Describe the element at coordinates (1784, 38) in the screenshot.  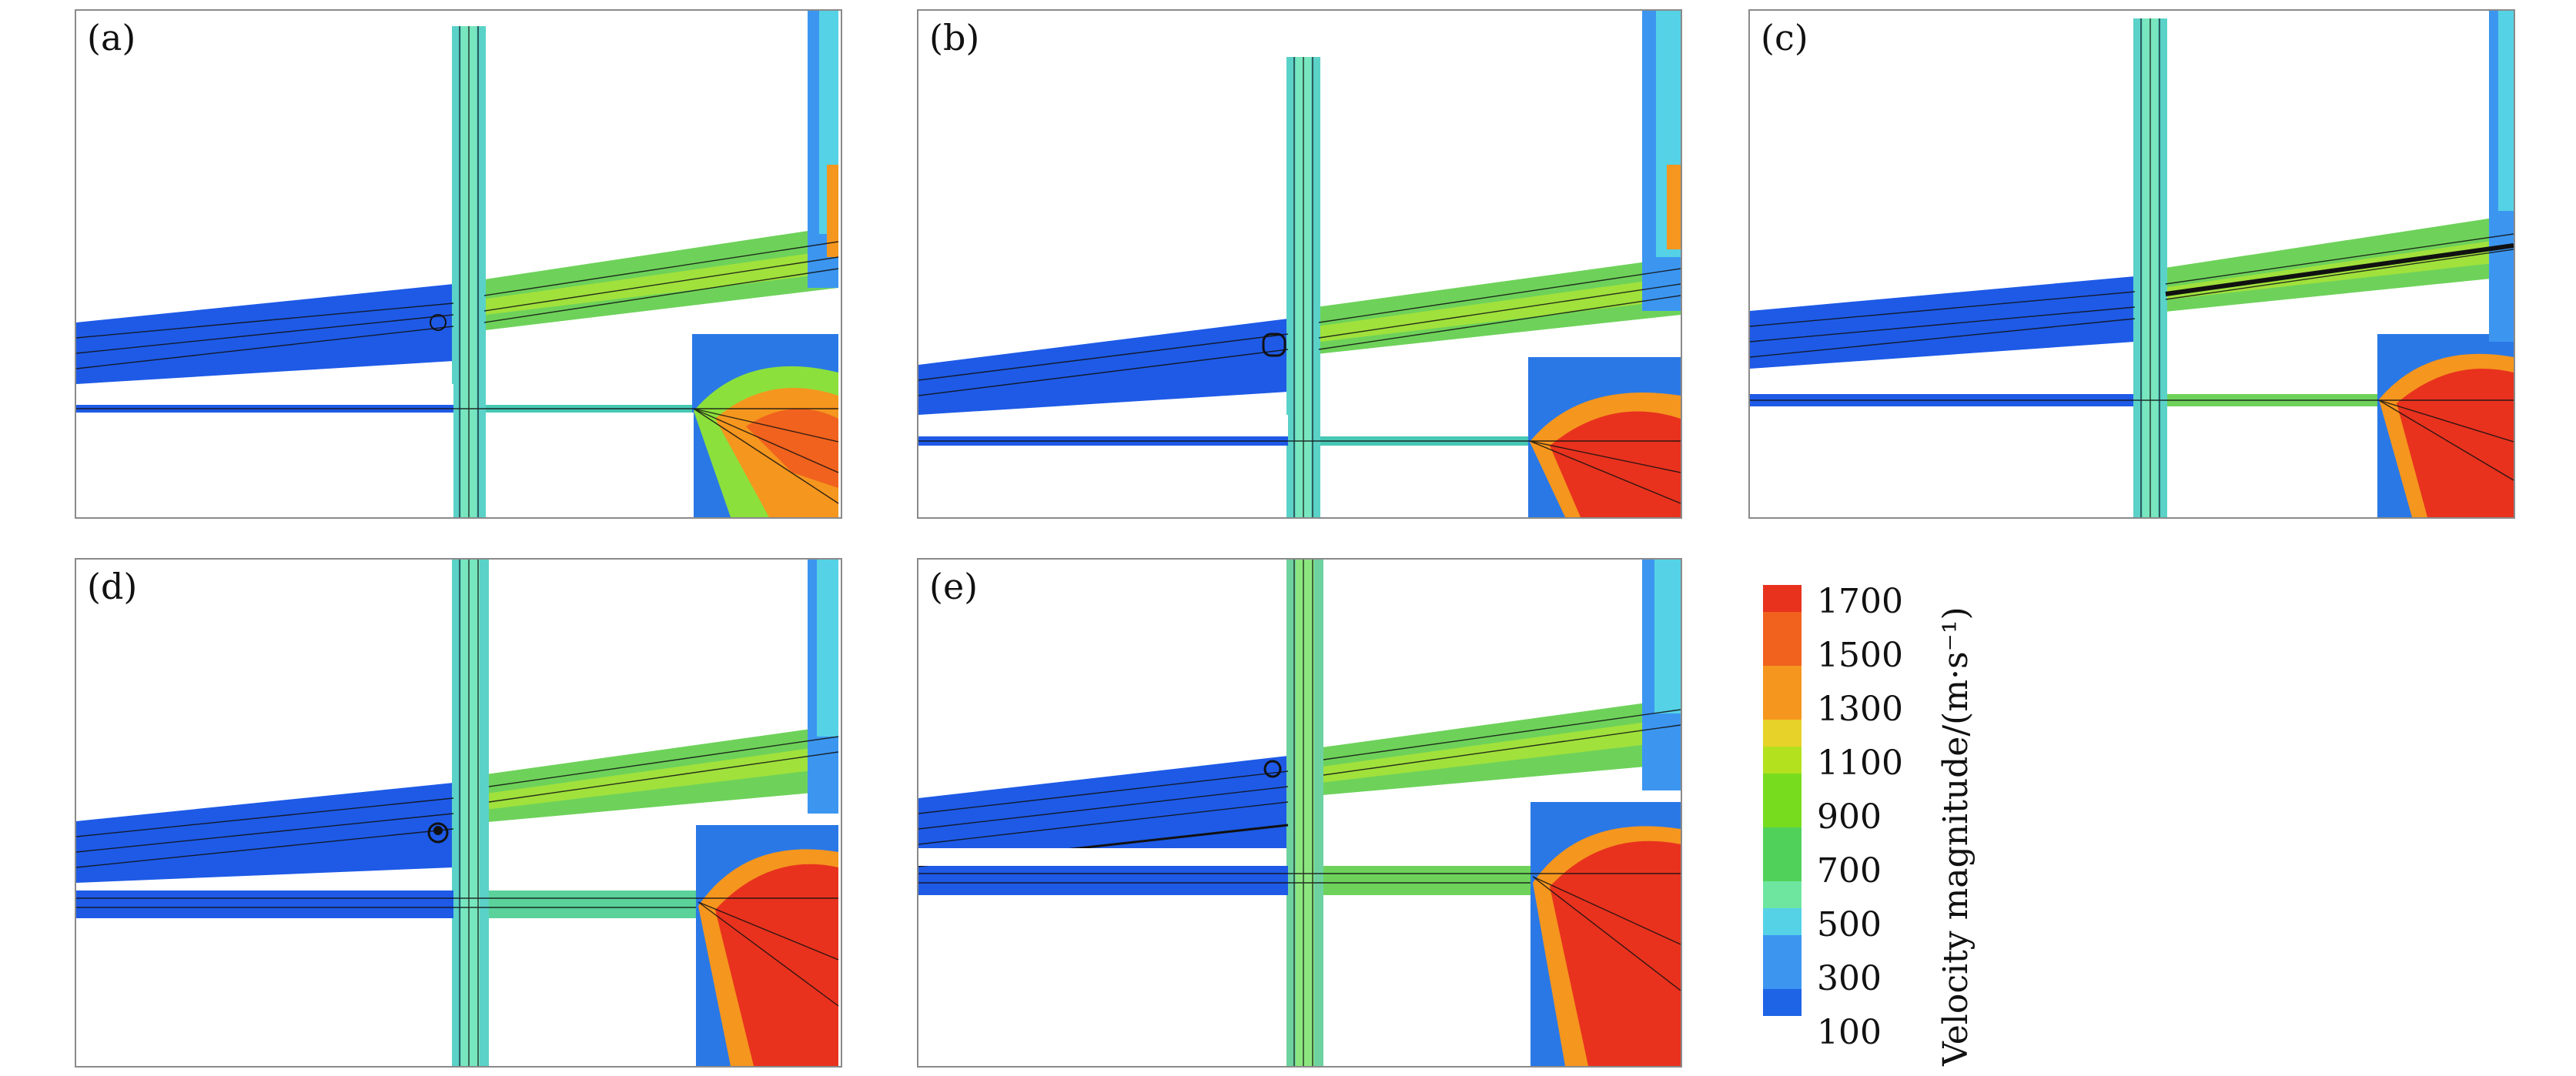
I see `panel-label: (c)` at that location.